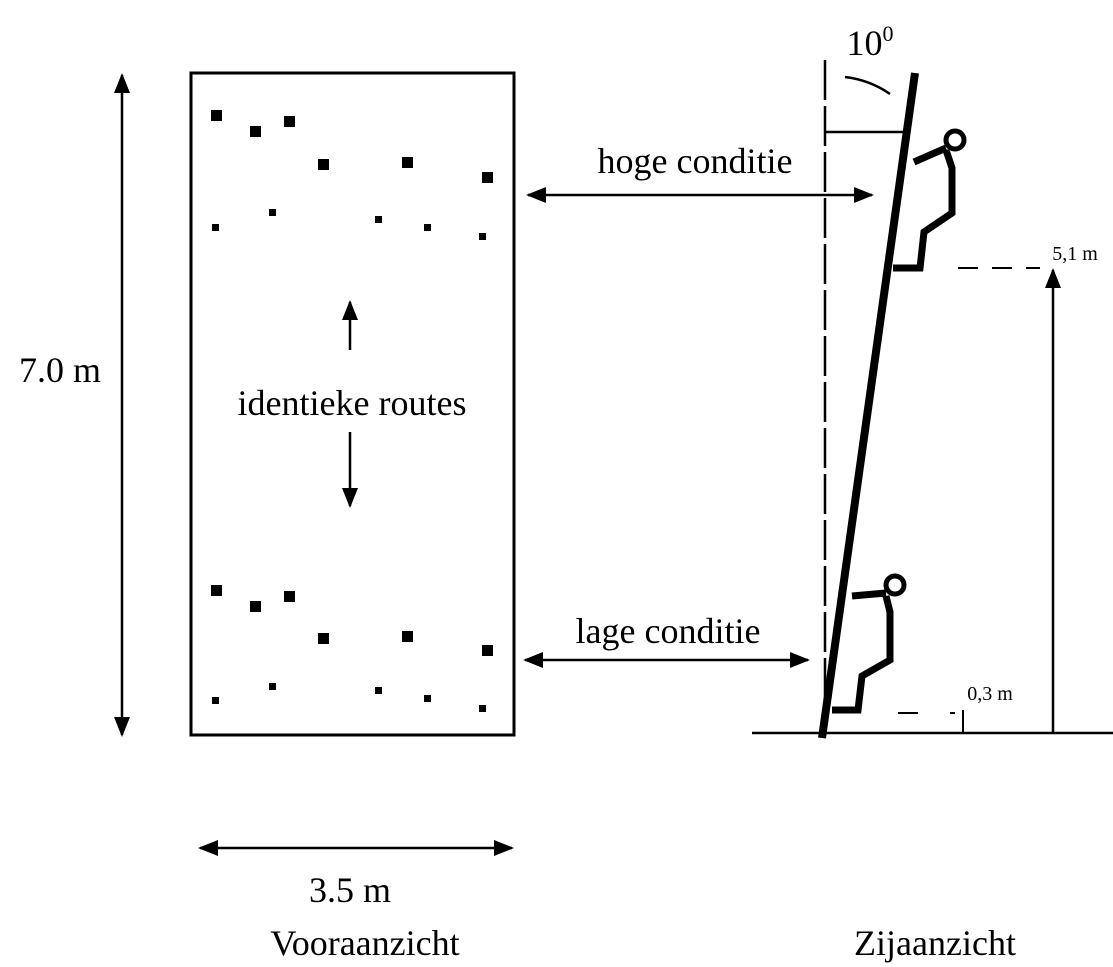 The width and height of the screenshot is (1113, 967). What do you see at coordinates (60, 370) in the screenshot?
I see `height-label: 7.0 m` at bounding box center [60, 370].